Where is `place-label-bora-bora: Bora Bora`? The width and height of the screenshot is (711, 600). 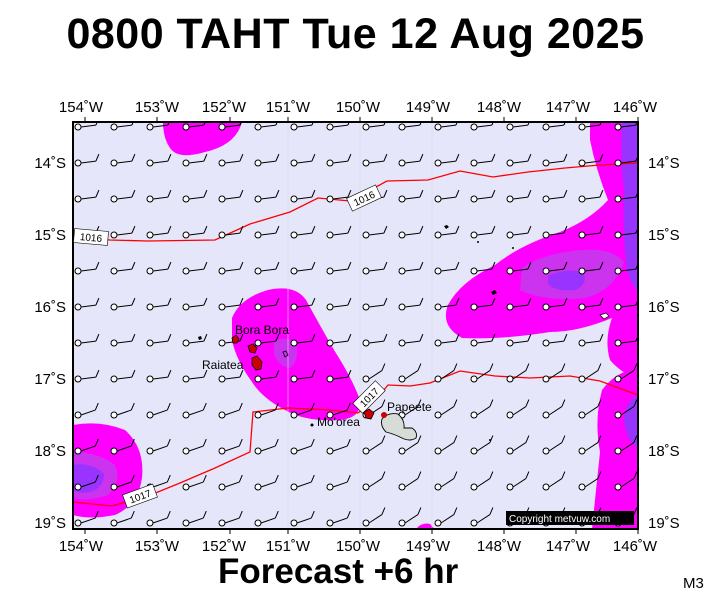 place-label-bora-bora: Bora Bora is located at coordinates (262, 330).